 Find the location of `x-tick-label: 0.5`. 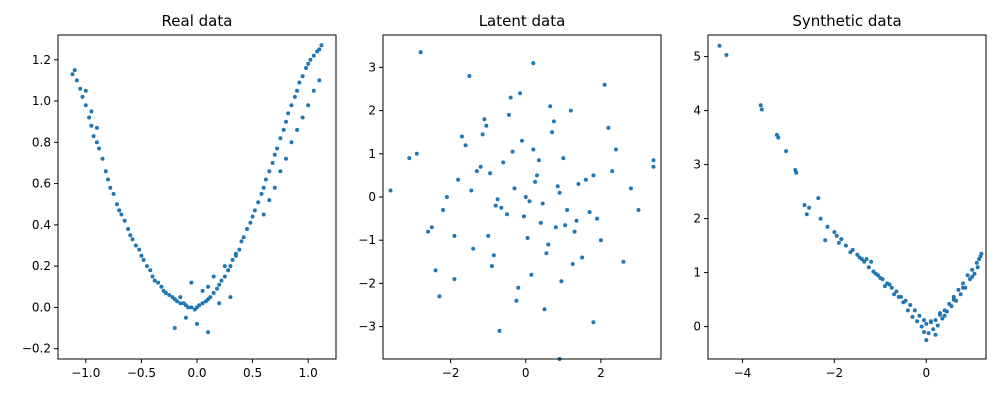

x-tick-label: 0.5 is located at coordinates (252, 373).